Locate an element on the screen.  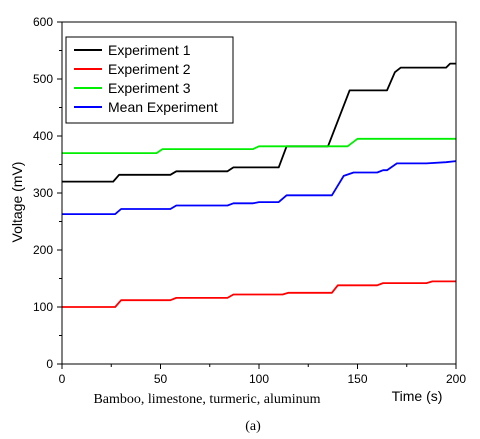
y-tick-label: 300 is located at coordinates (43, 193).